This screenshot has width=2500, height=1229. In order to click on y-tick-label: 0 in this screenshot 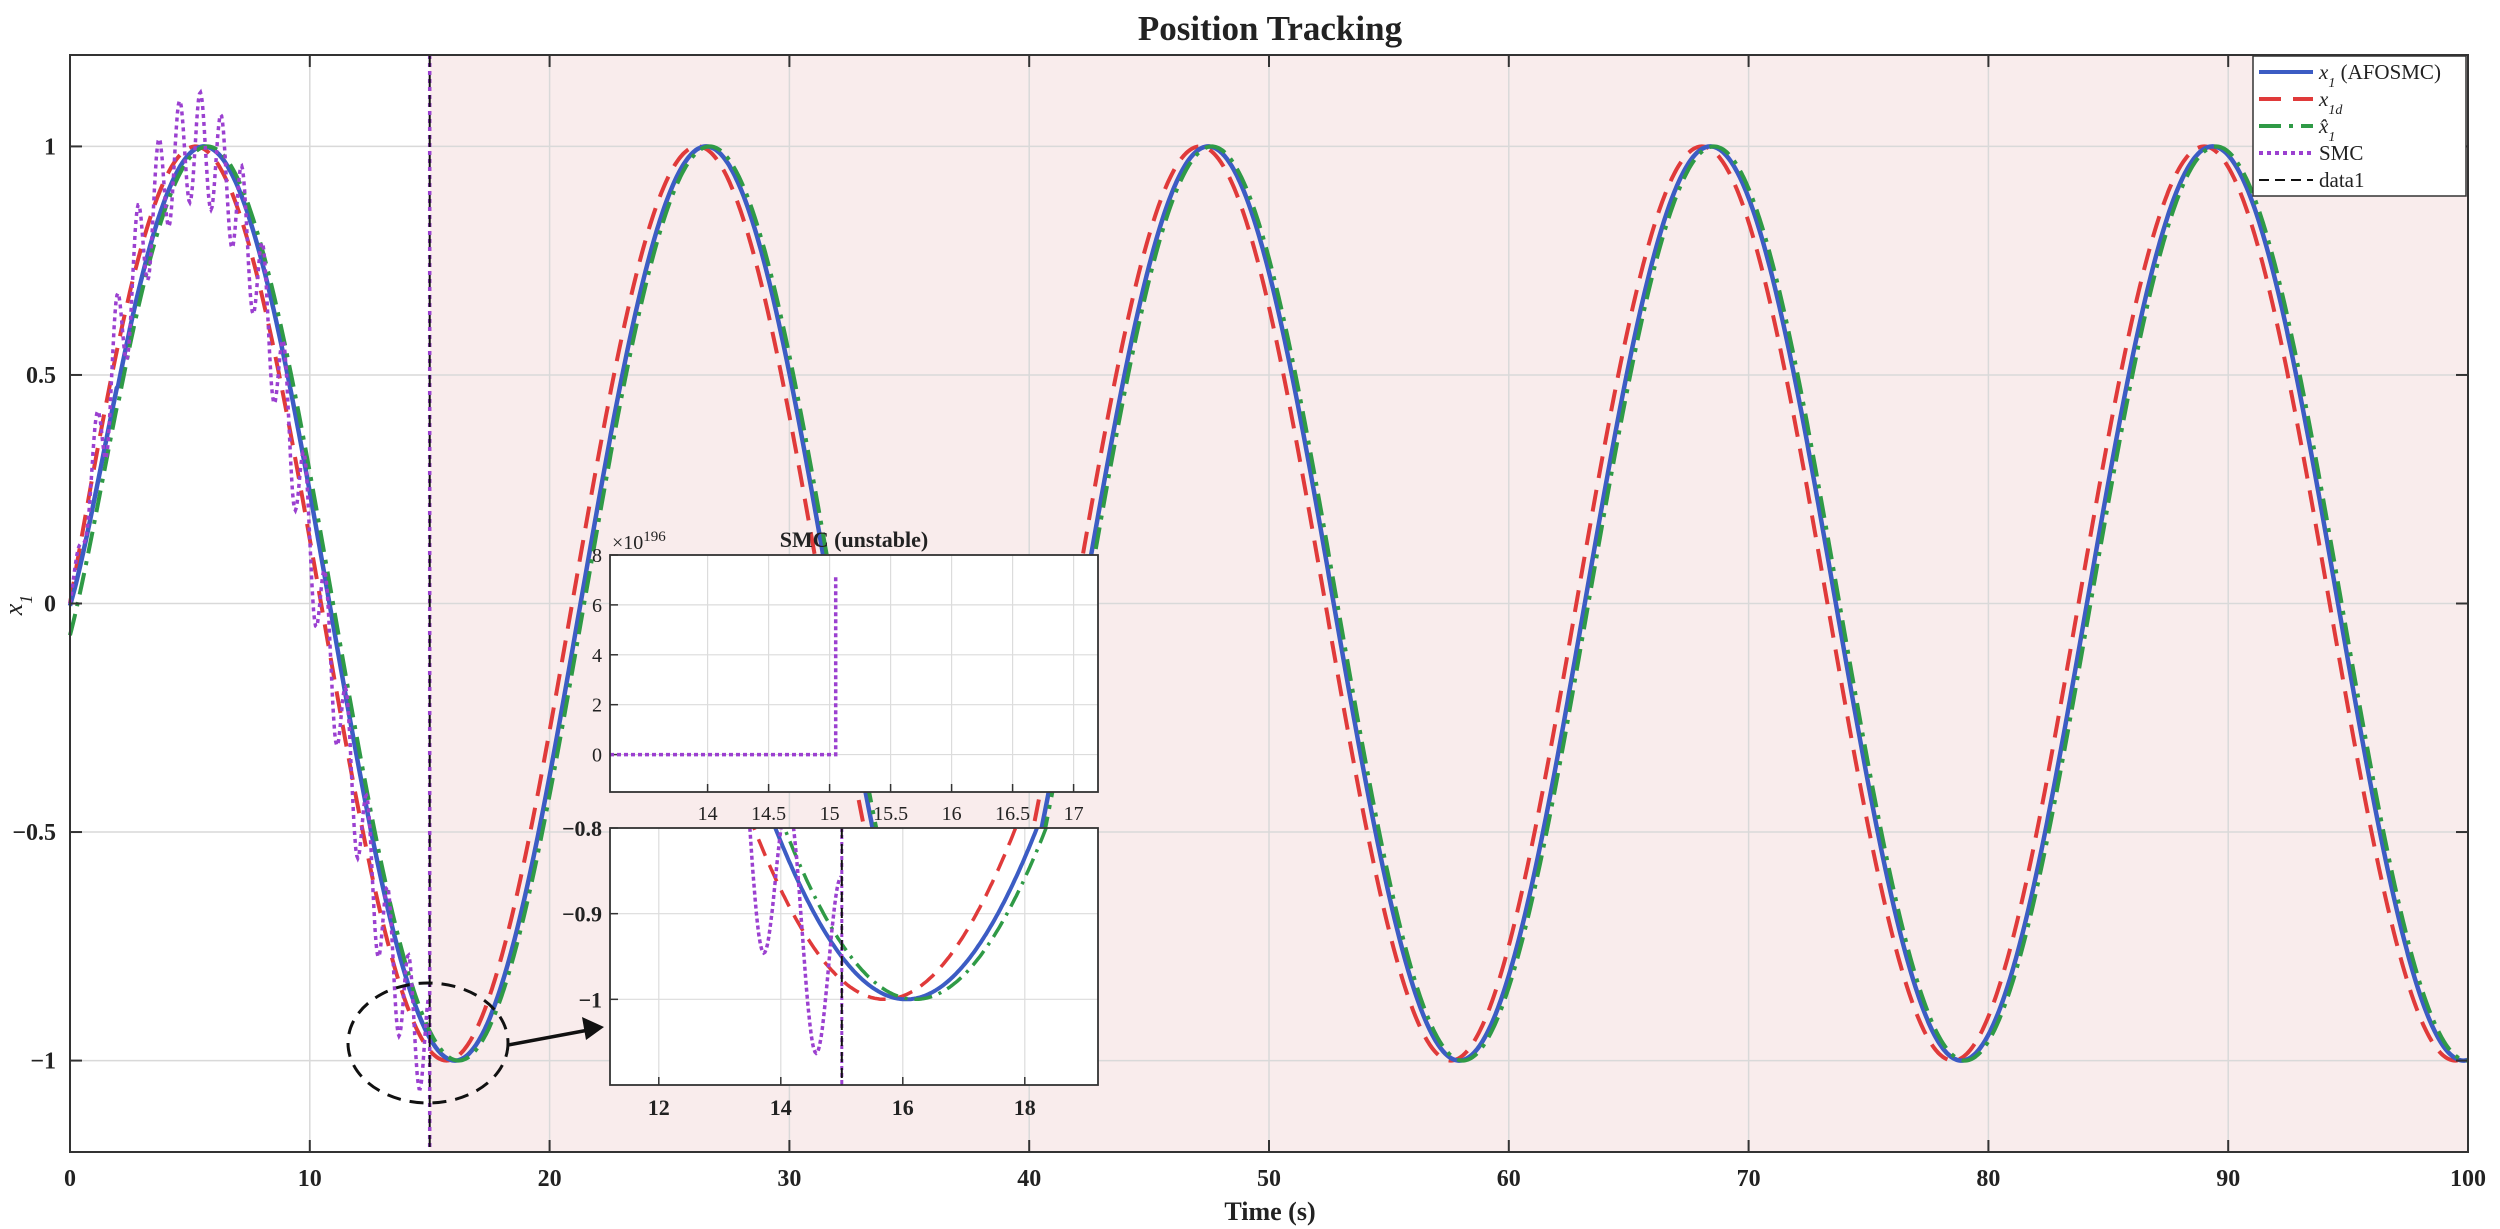, I will do `click(50, 605)`.